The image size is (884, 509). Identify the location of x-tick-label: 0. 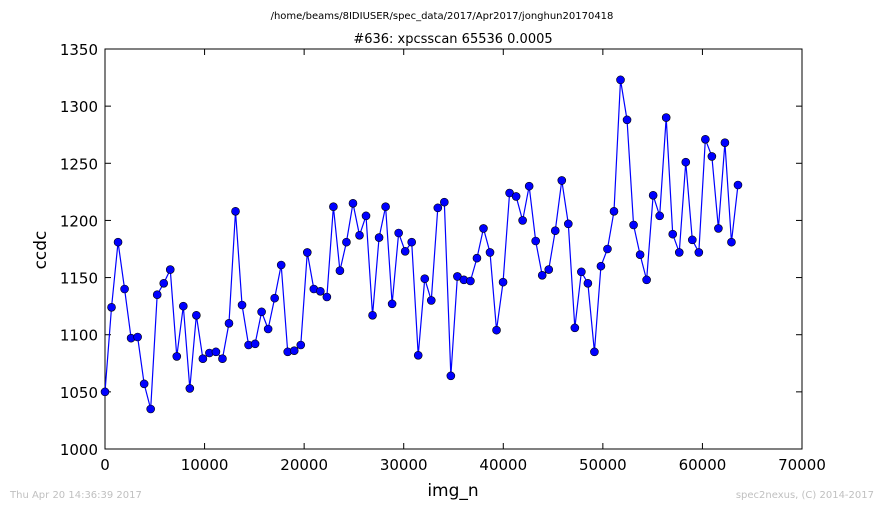
(105, 465).